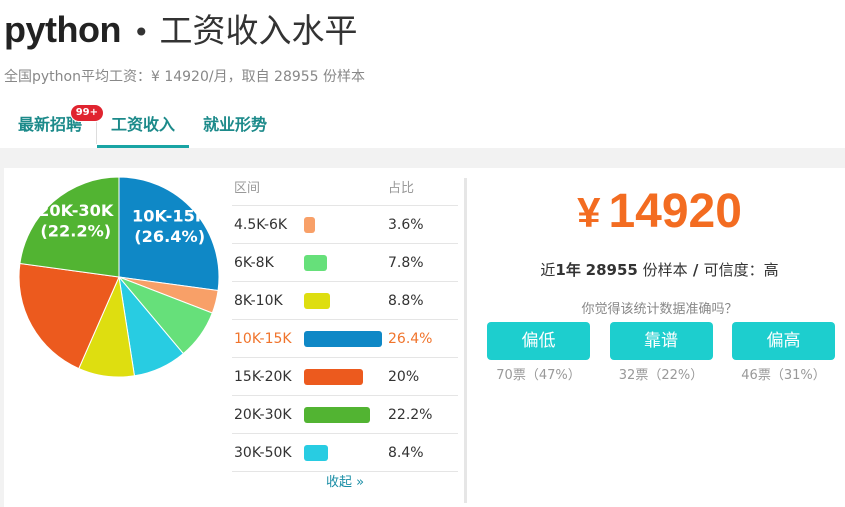 The height and width of the screenshot is (507, 845). Describe the element at coordinates (410, 338) in the screenshot. I see `row-pct: 26.4%` at that location.